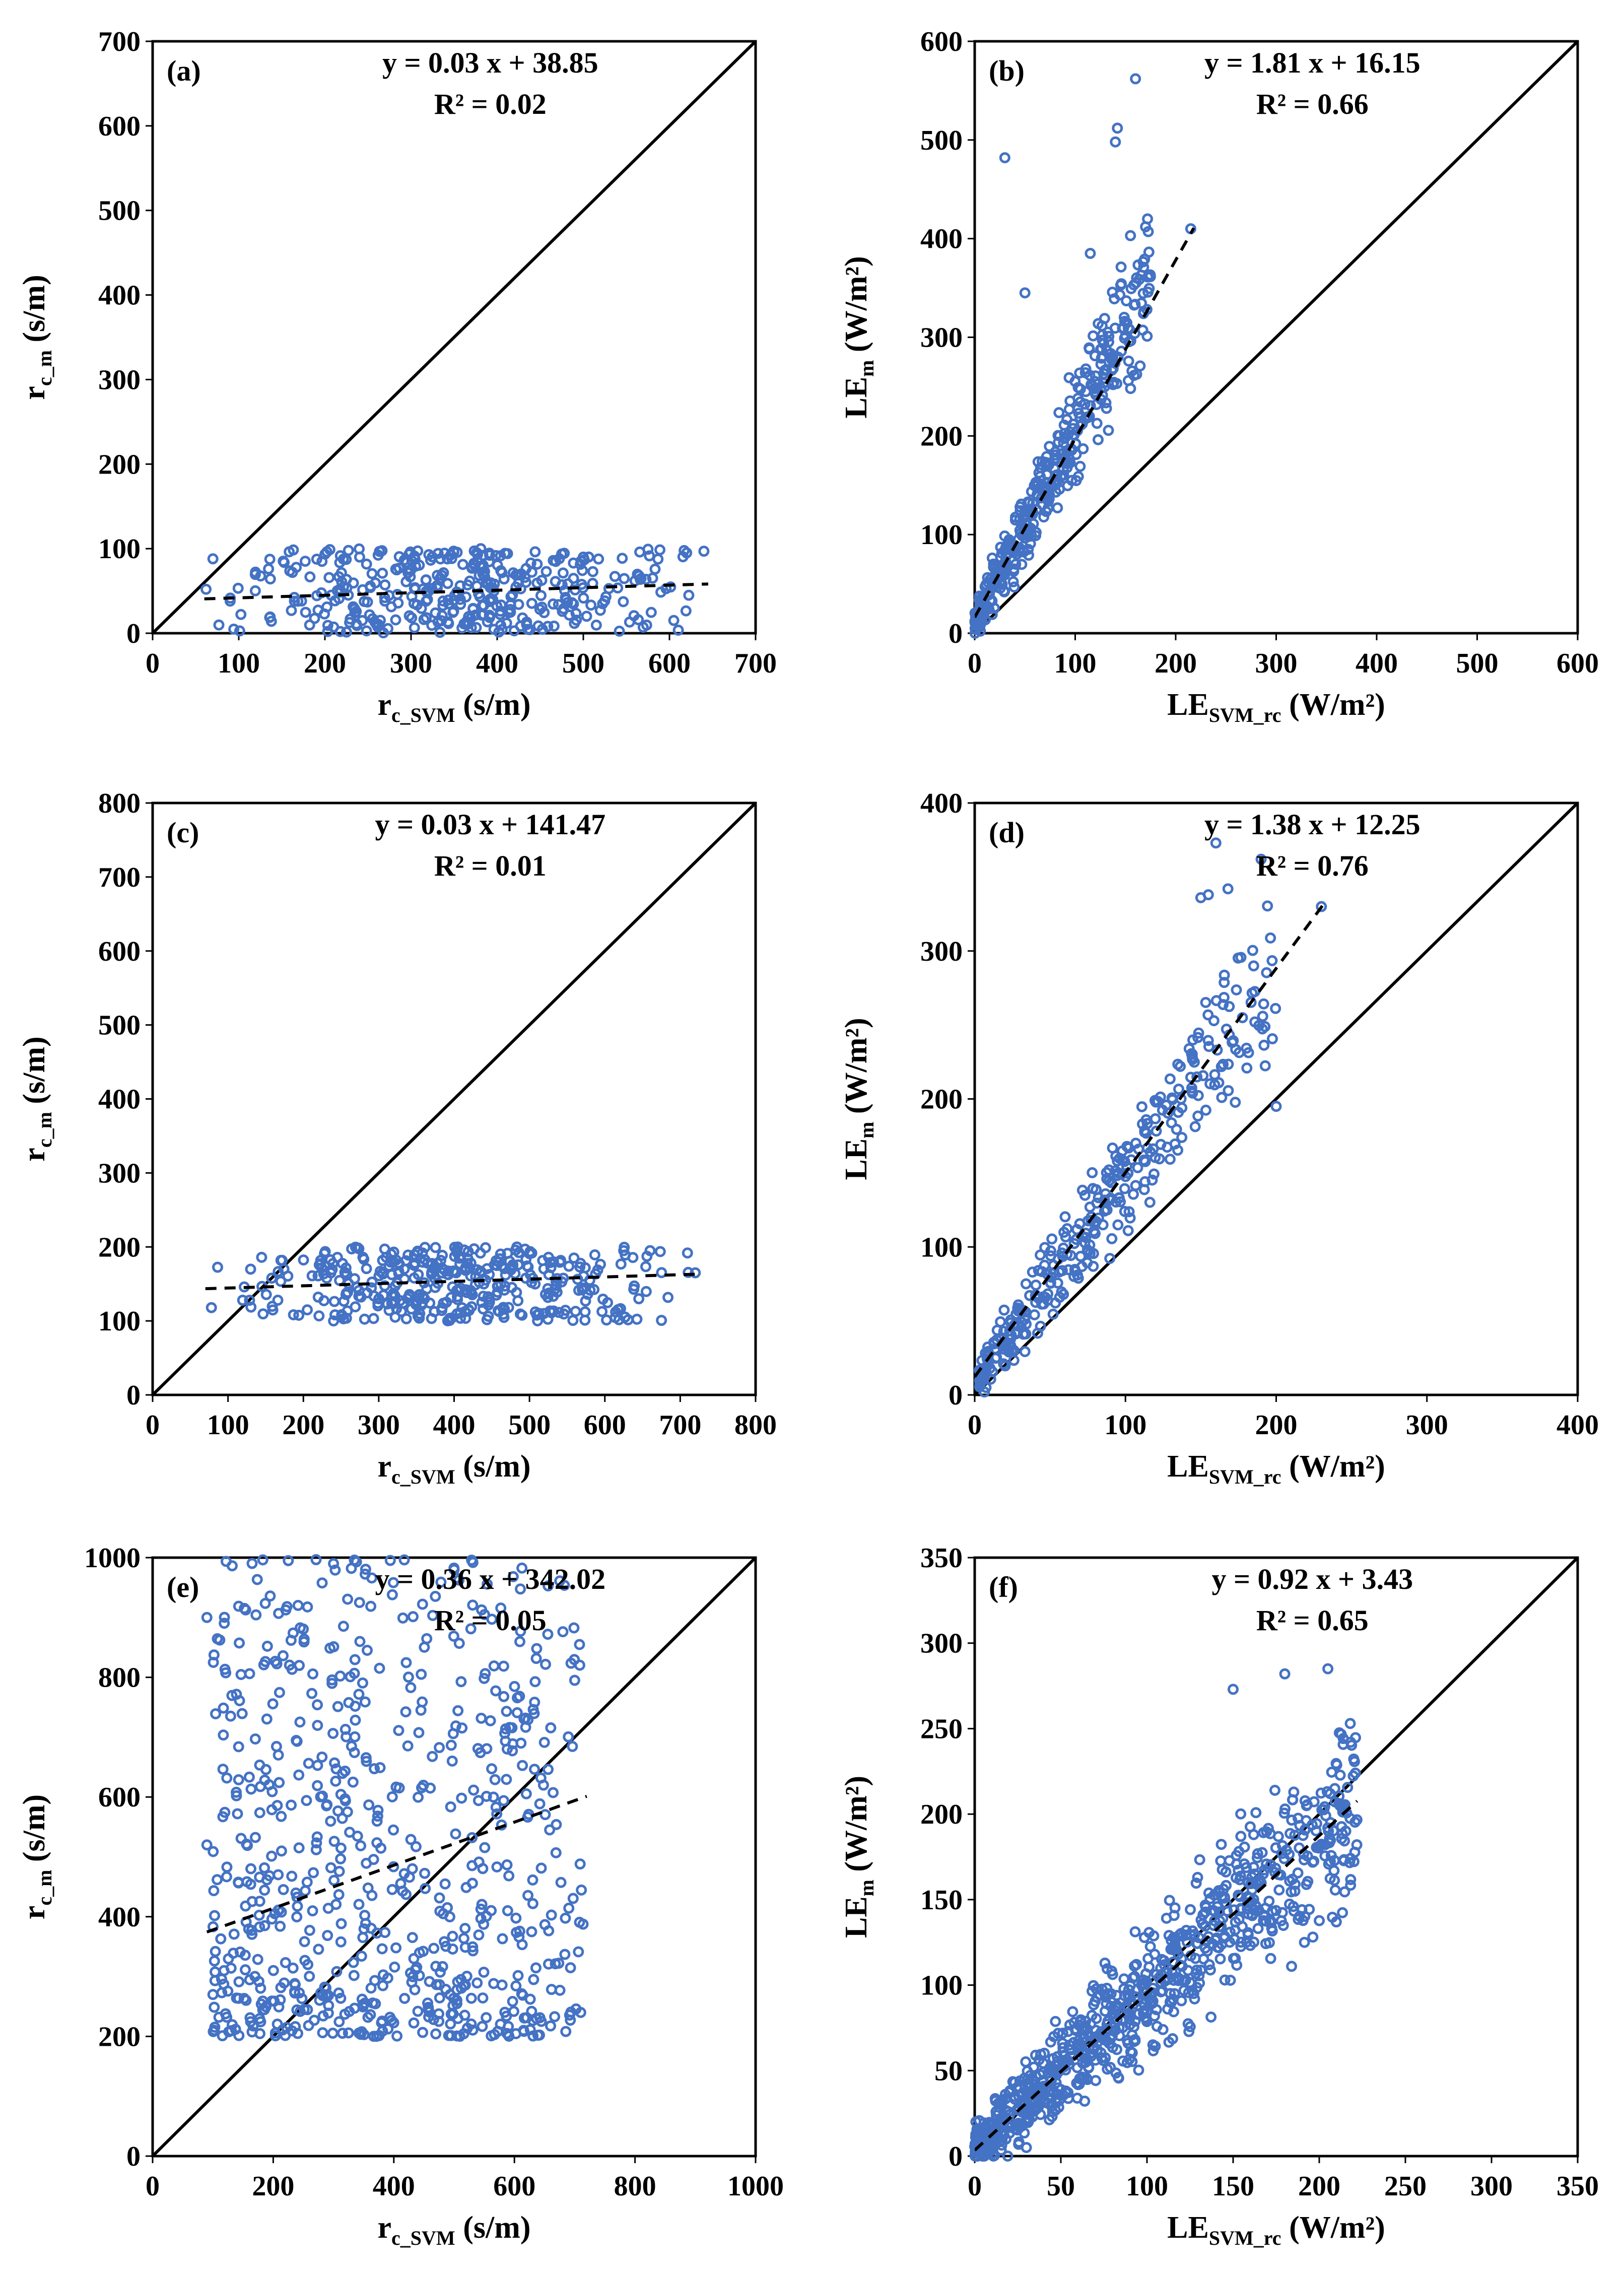 This screenshot has width=1624, height=2277. I want to click on y-axis-title: rc_m (s/m), so click(36, 1098).